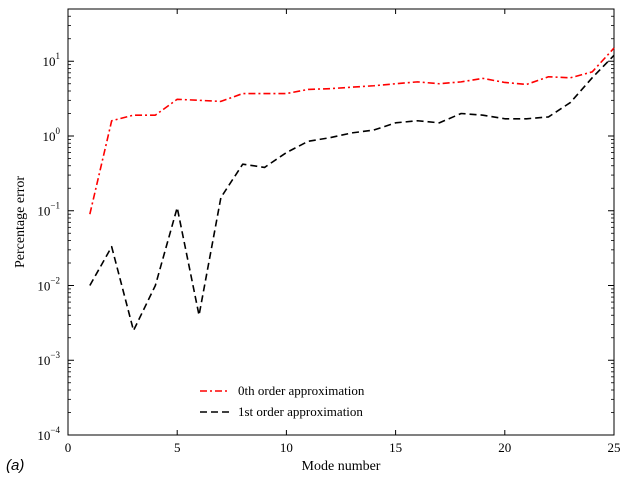 The image size is (630, 478). I want to click on x-axis-title: Mode number, so click(341, 466).